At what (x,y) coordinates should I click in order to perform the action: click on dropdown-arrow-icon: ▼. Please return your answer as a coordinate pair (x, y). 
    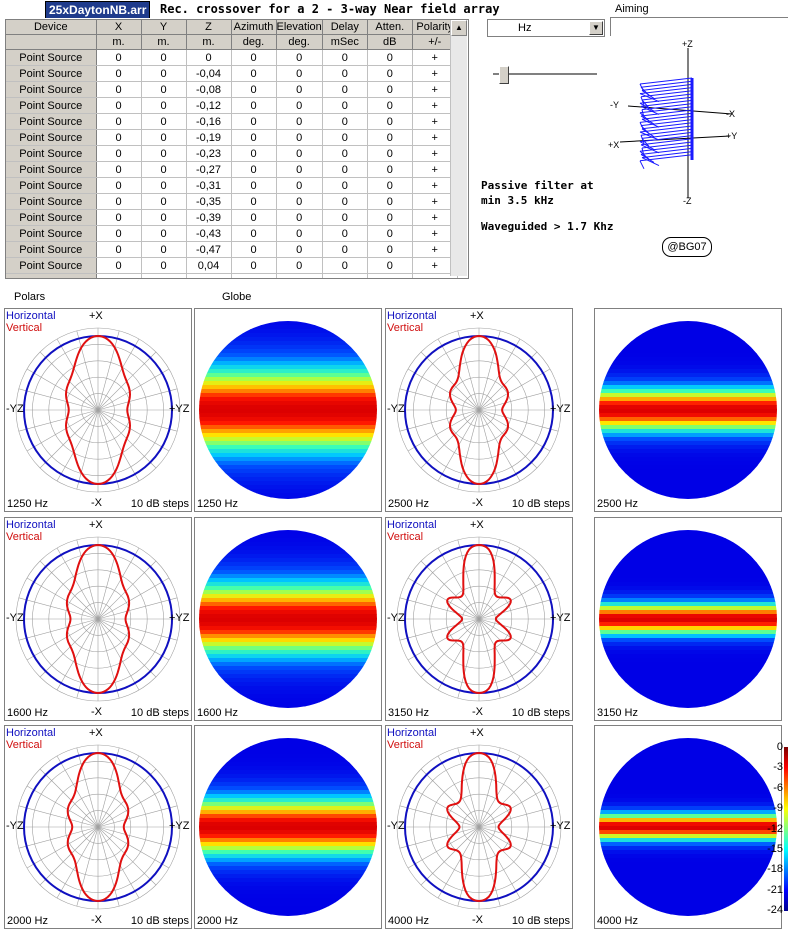
    Looking at the image, I should click on (596, 28).